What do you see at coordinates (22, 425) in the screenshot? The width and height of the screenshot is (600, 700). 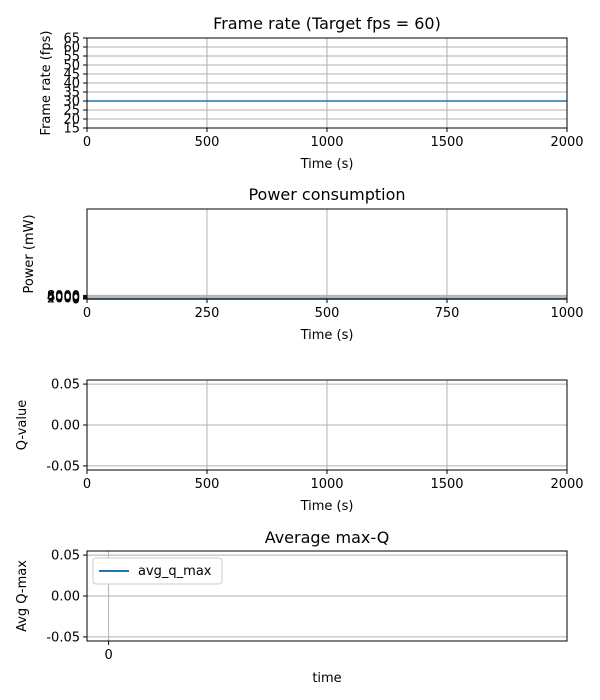 I see `q-value-ylabel: Q-value` at bounding box center [22, 425].